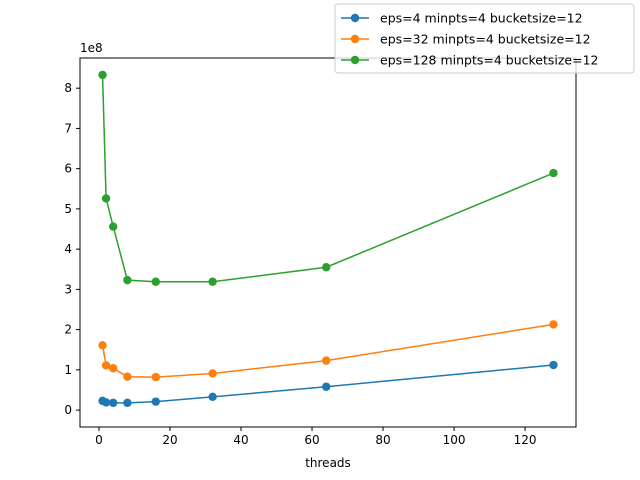  Describe the element at coordinates (68, 169) in the screenshot. I see `y-tick-label: 6` at that location.